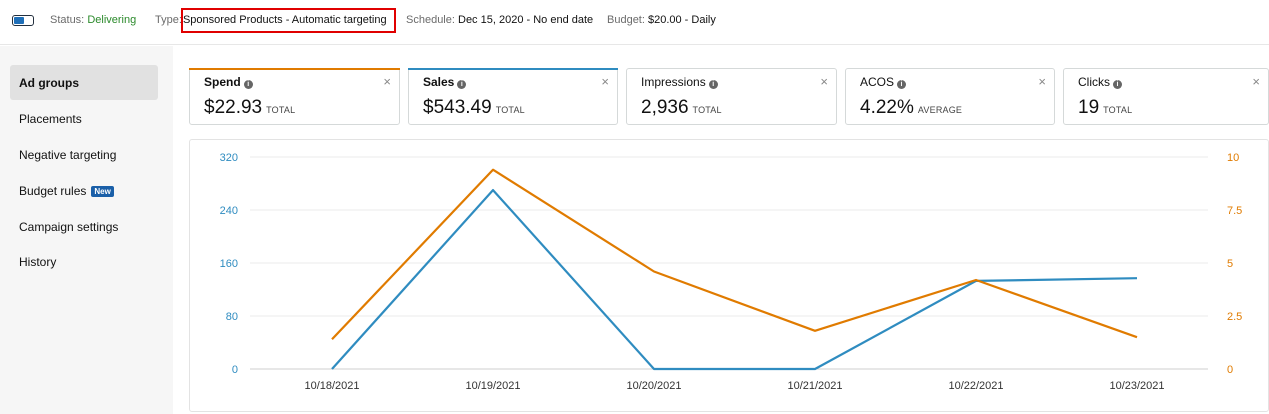 This screenshot has height=414, width=1269. I want to click on metric-title-text: Clicks, so click(1094, 82).